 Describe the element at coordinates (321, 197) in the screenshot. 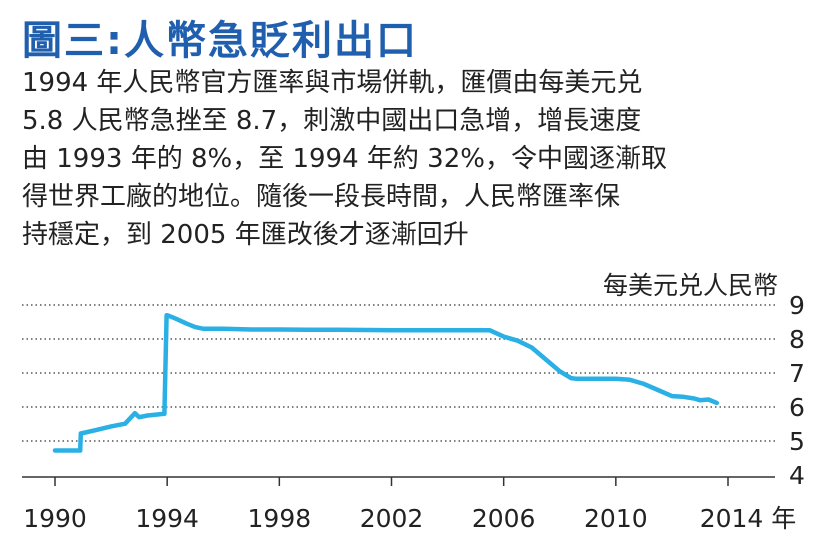

I see `description-line: 得世界工廠的地位。隨後一段長時間，人民幣匯率保` at that location.